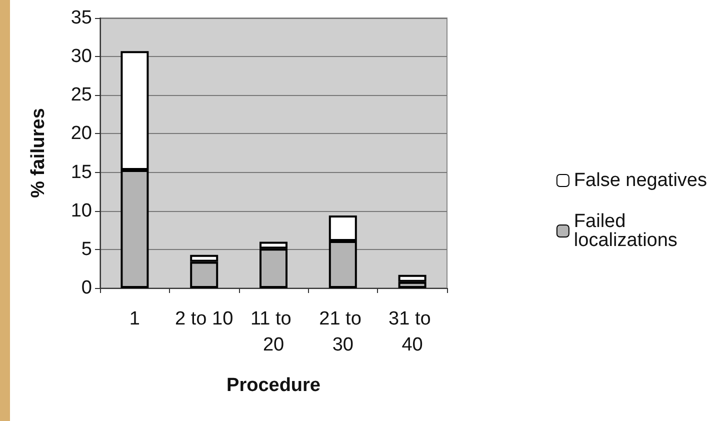 The height and width of the screenshot is (421, 716). Describe the element at coordinates (81, 211) in the screenshot. I see `y-tick-label: 10` at that location.